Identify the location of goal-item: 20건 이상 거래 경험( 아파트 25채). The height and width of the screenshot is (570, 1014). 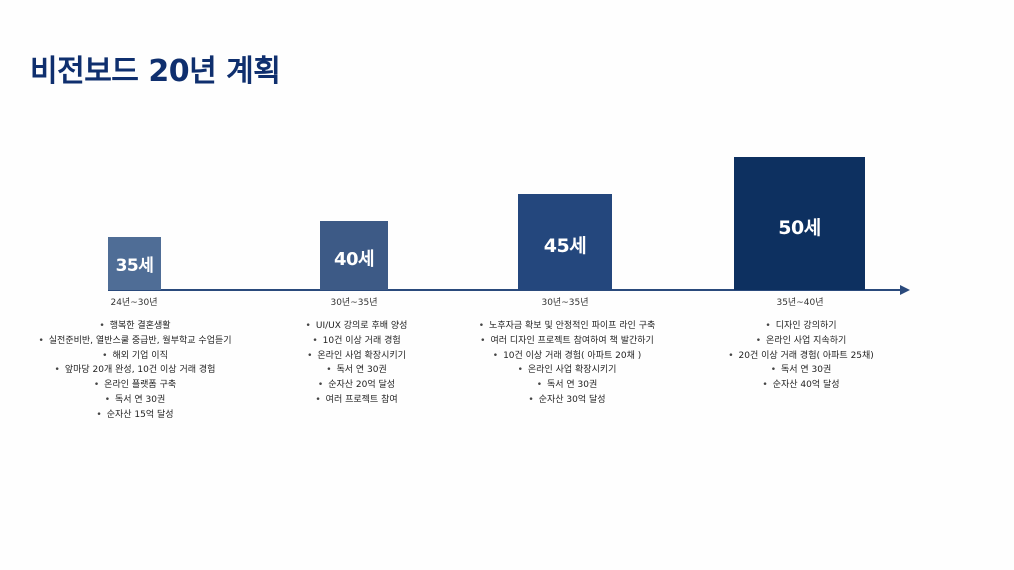
(801, 356).